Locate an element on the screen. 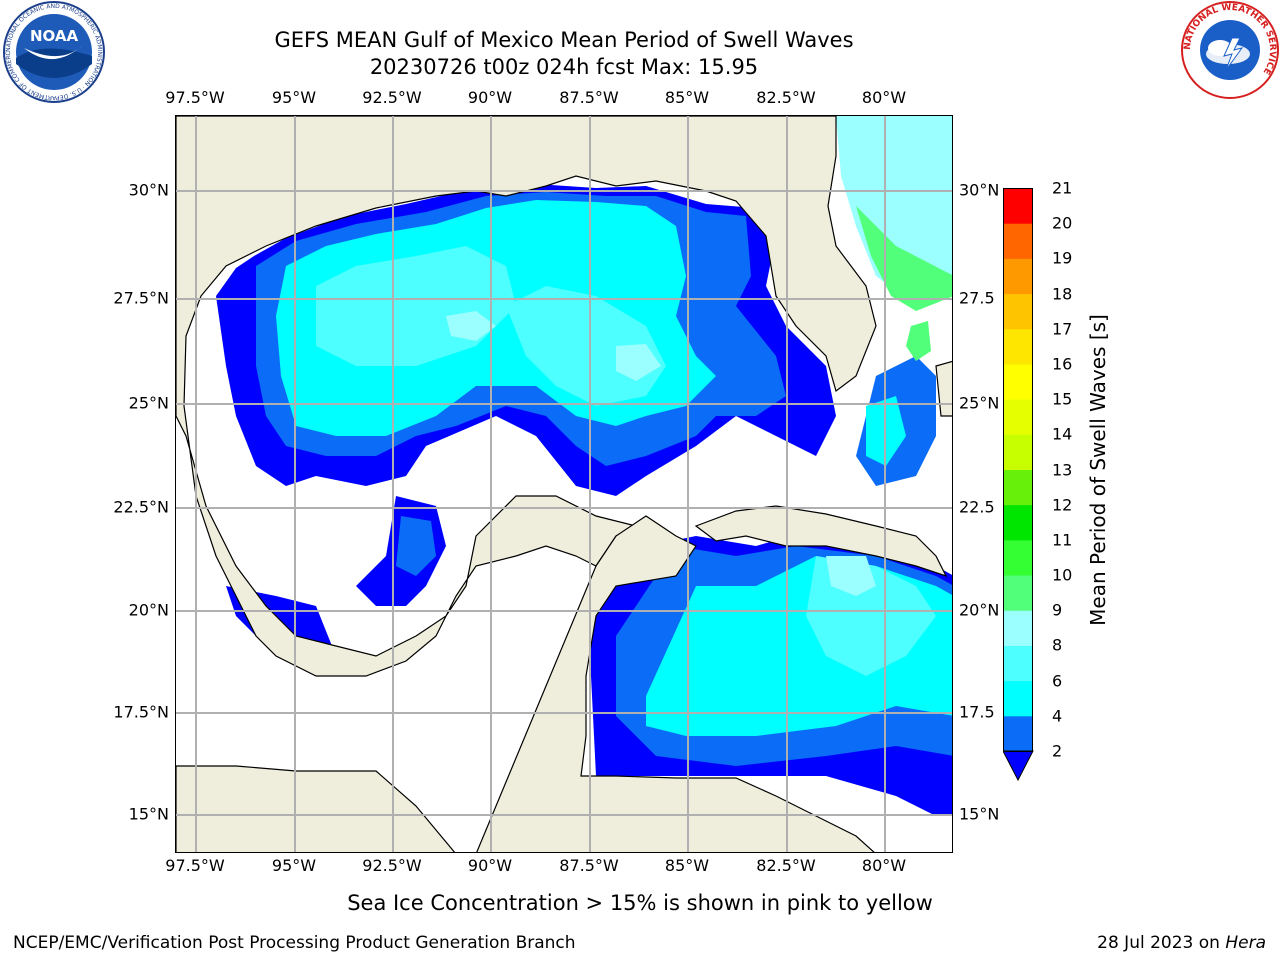 The width and height of the screenshot is (1280, 960). lon-tick-top: 80°W is located at coordinates (884, 97).